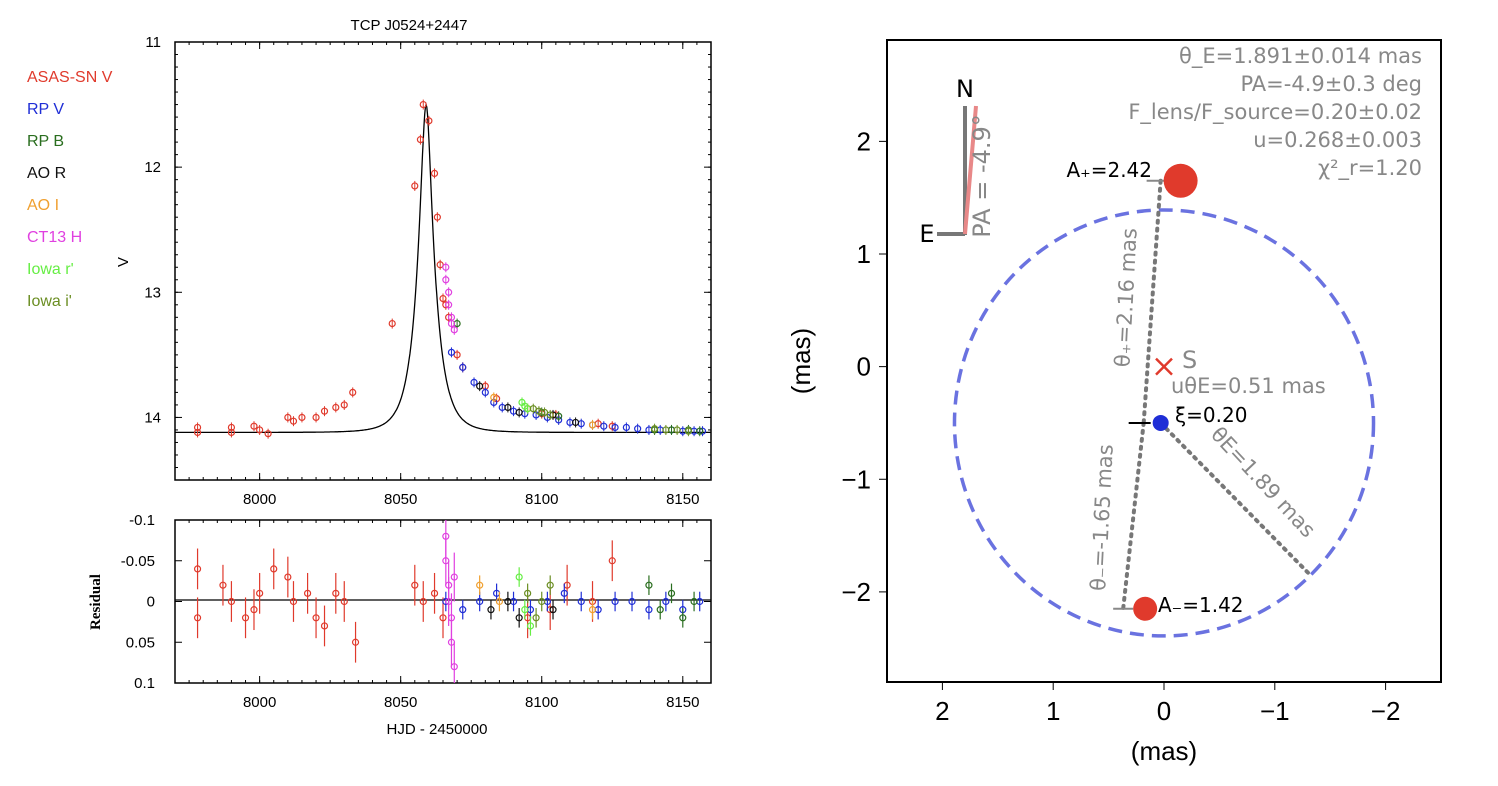  What do you see at coordinates (682, 702) in the screenshot?
I see `res-xtick-label: 8150` at bounding box center [682, 702].